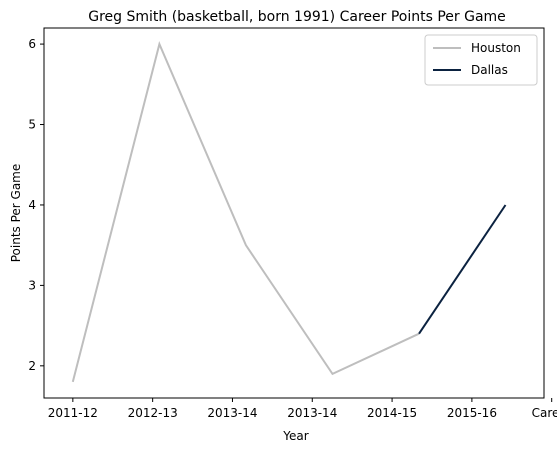 The image size is (557, 453). What do you see at coordinates (489, 70) in the screenshot?
I see `legend-label: Dallas` at bounding box center [489, 70].